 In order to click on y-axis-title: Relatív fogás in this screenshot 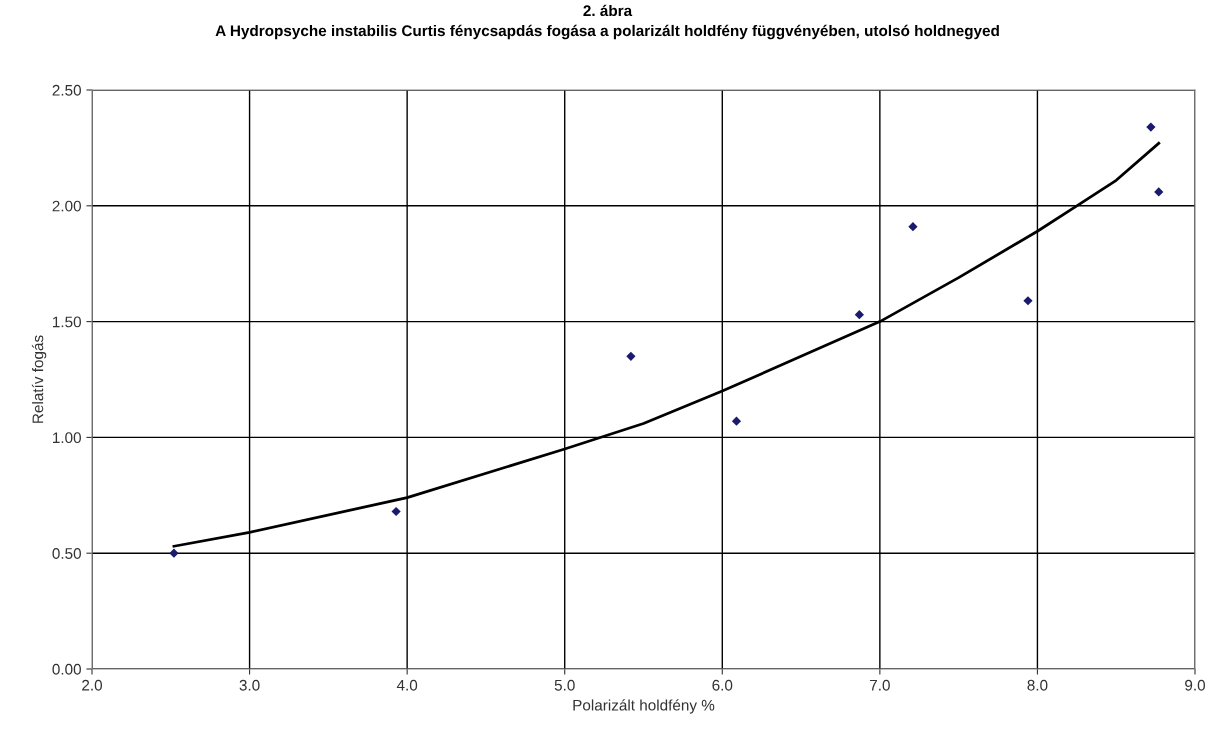, I will do `click(39, 379)`.